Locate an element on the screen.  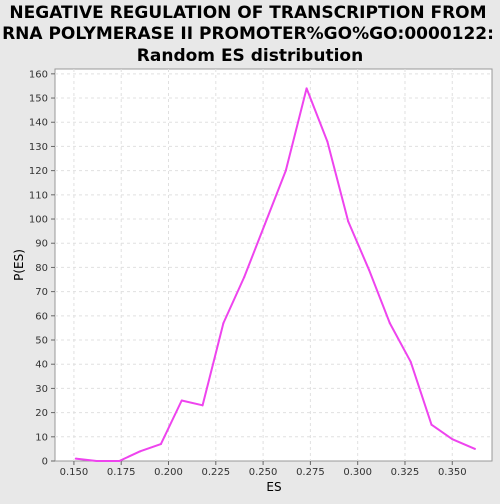
x-tick-label: 0.225 is located at coordinates (215, 472).